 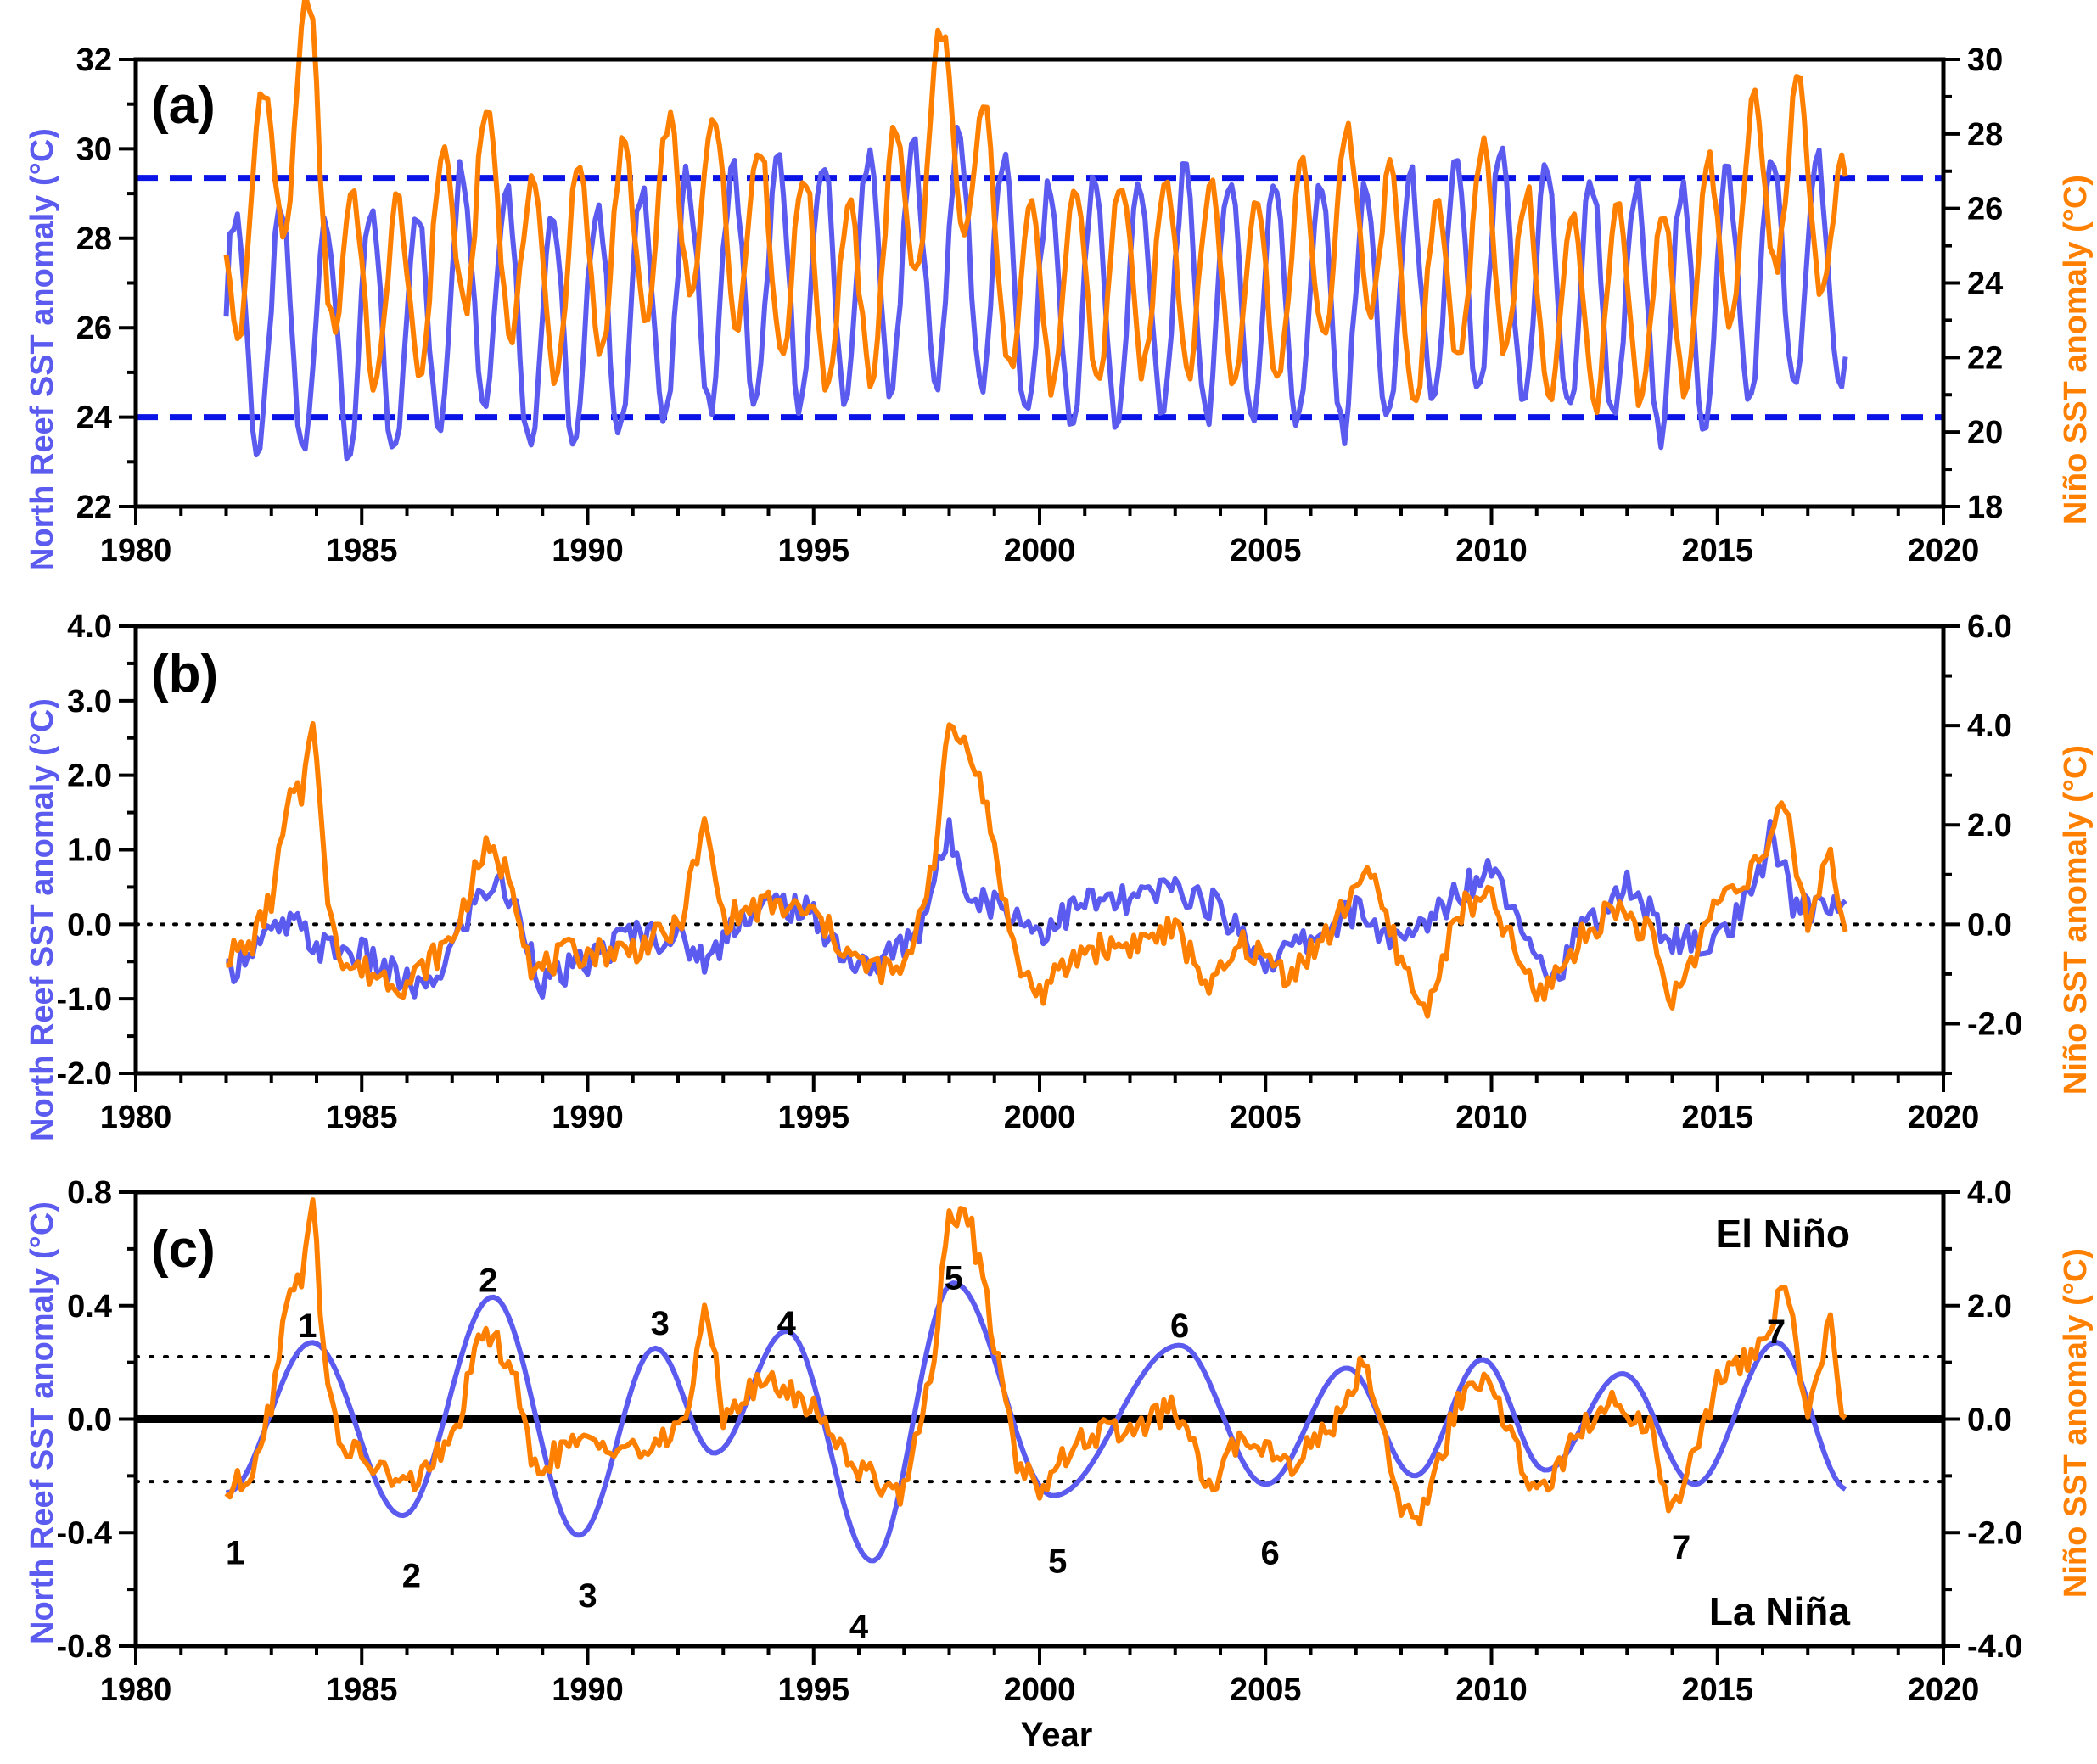 I want to click on right-tick-label: 28, so click(x=1985, y=135).